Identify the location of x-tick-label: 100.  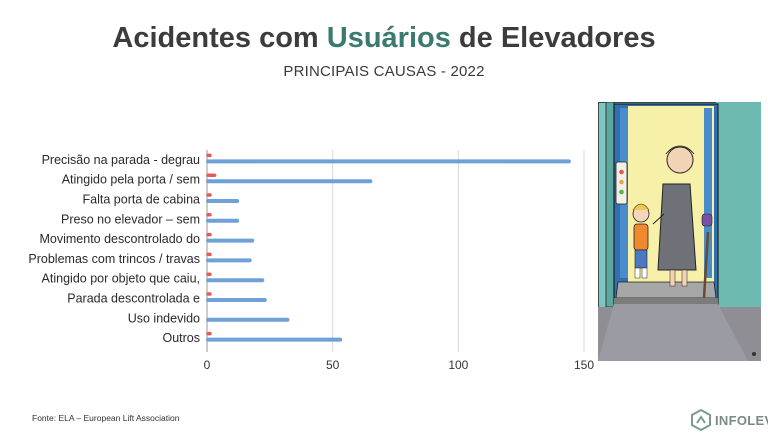
(458, 365).